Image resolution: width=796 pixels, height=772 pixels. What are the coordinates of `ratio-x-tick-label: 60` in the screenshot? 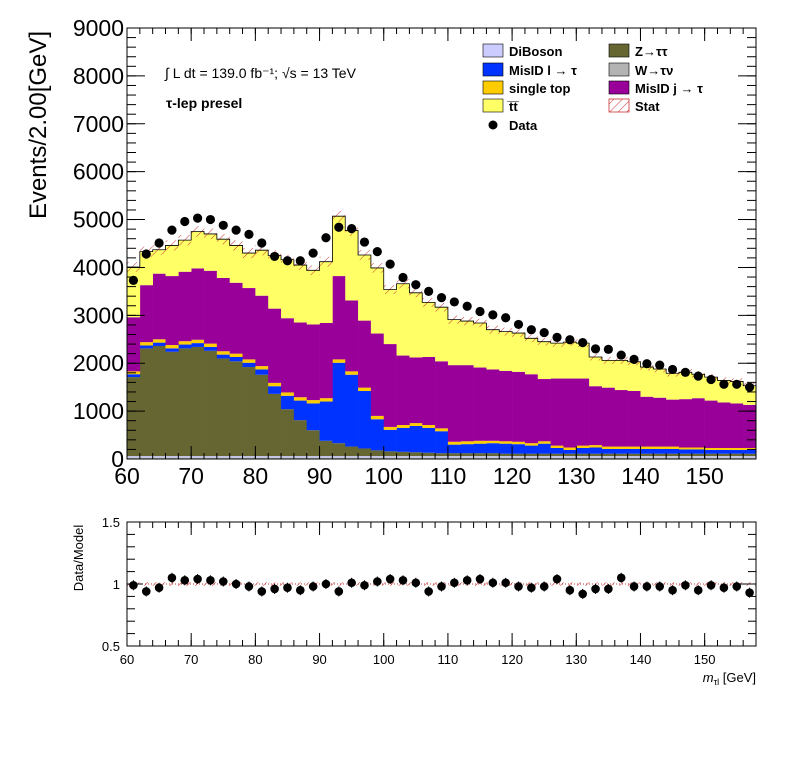 It's located at (127, 659).